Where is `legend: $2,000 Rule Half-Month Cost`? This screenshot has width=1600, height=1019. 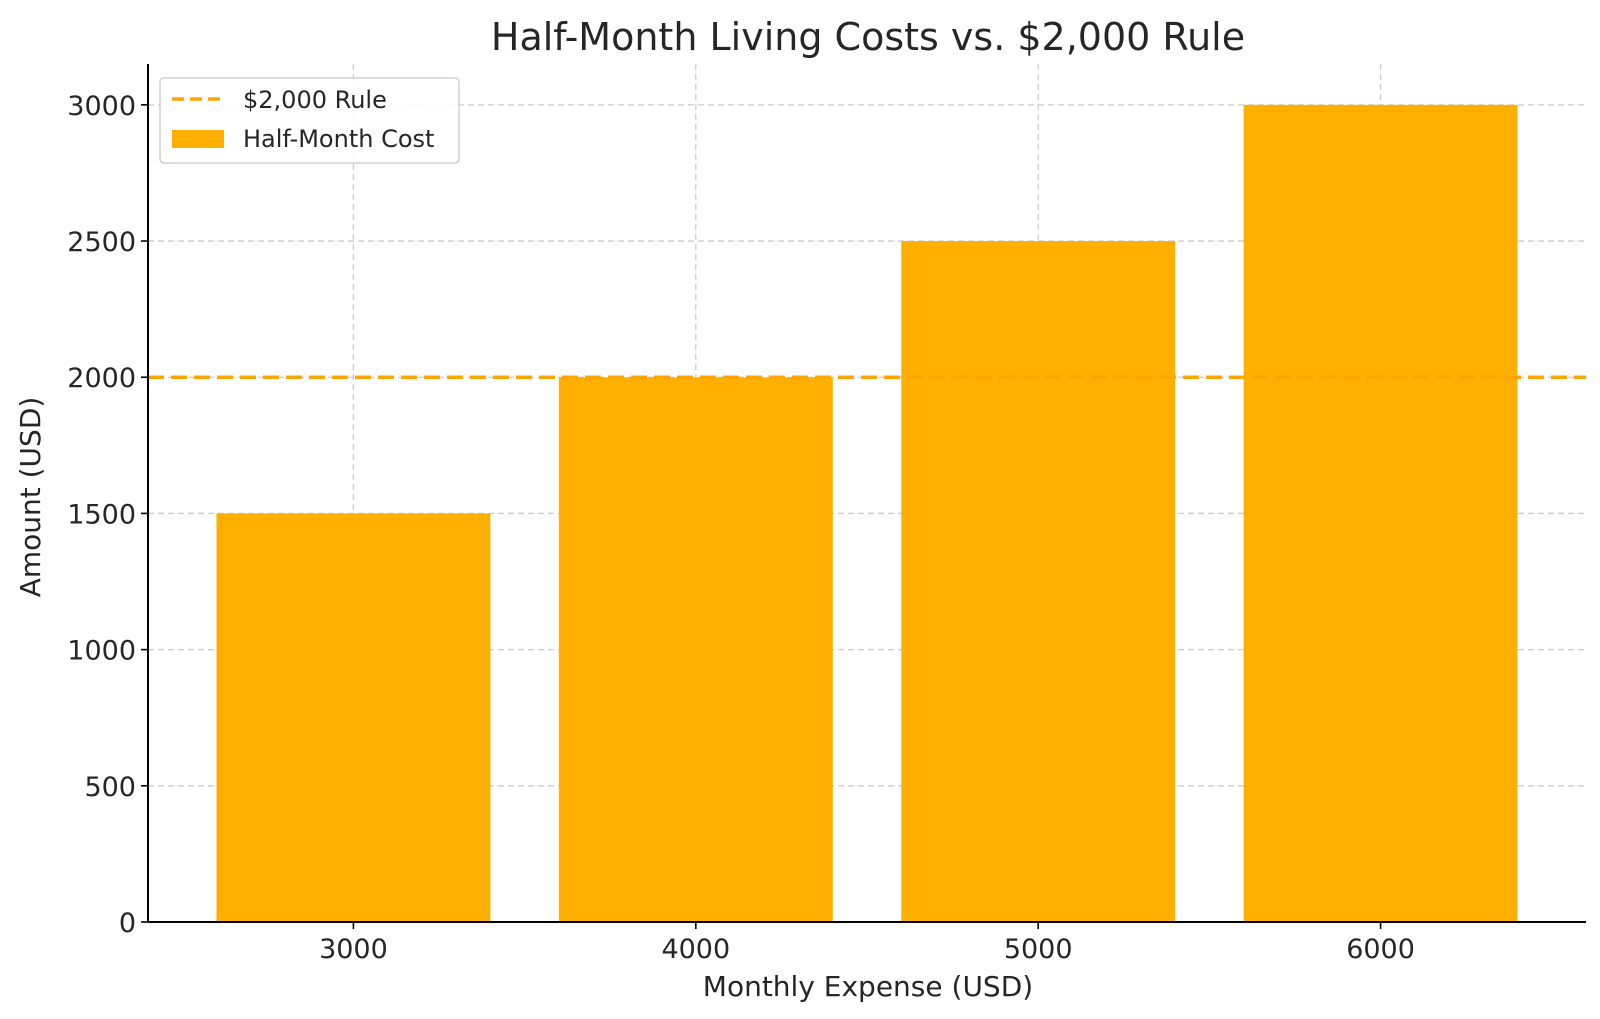 legend: $2,000 Rule Half-Month Cost is located at coordinates (309, 120).